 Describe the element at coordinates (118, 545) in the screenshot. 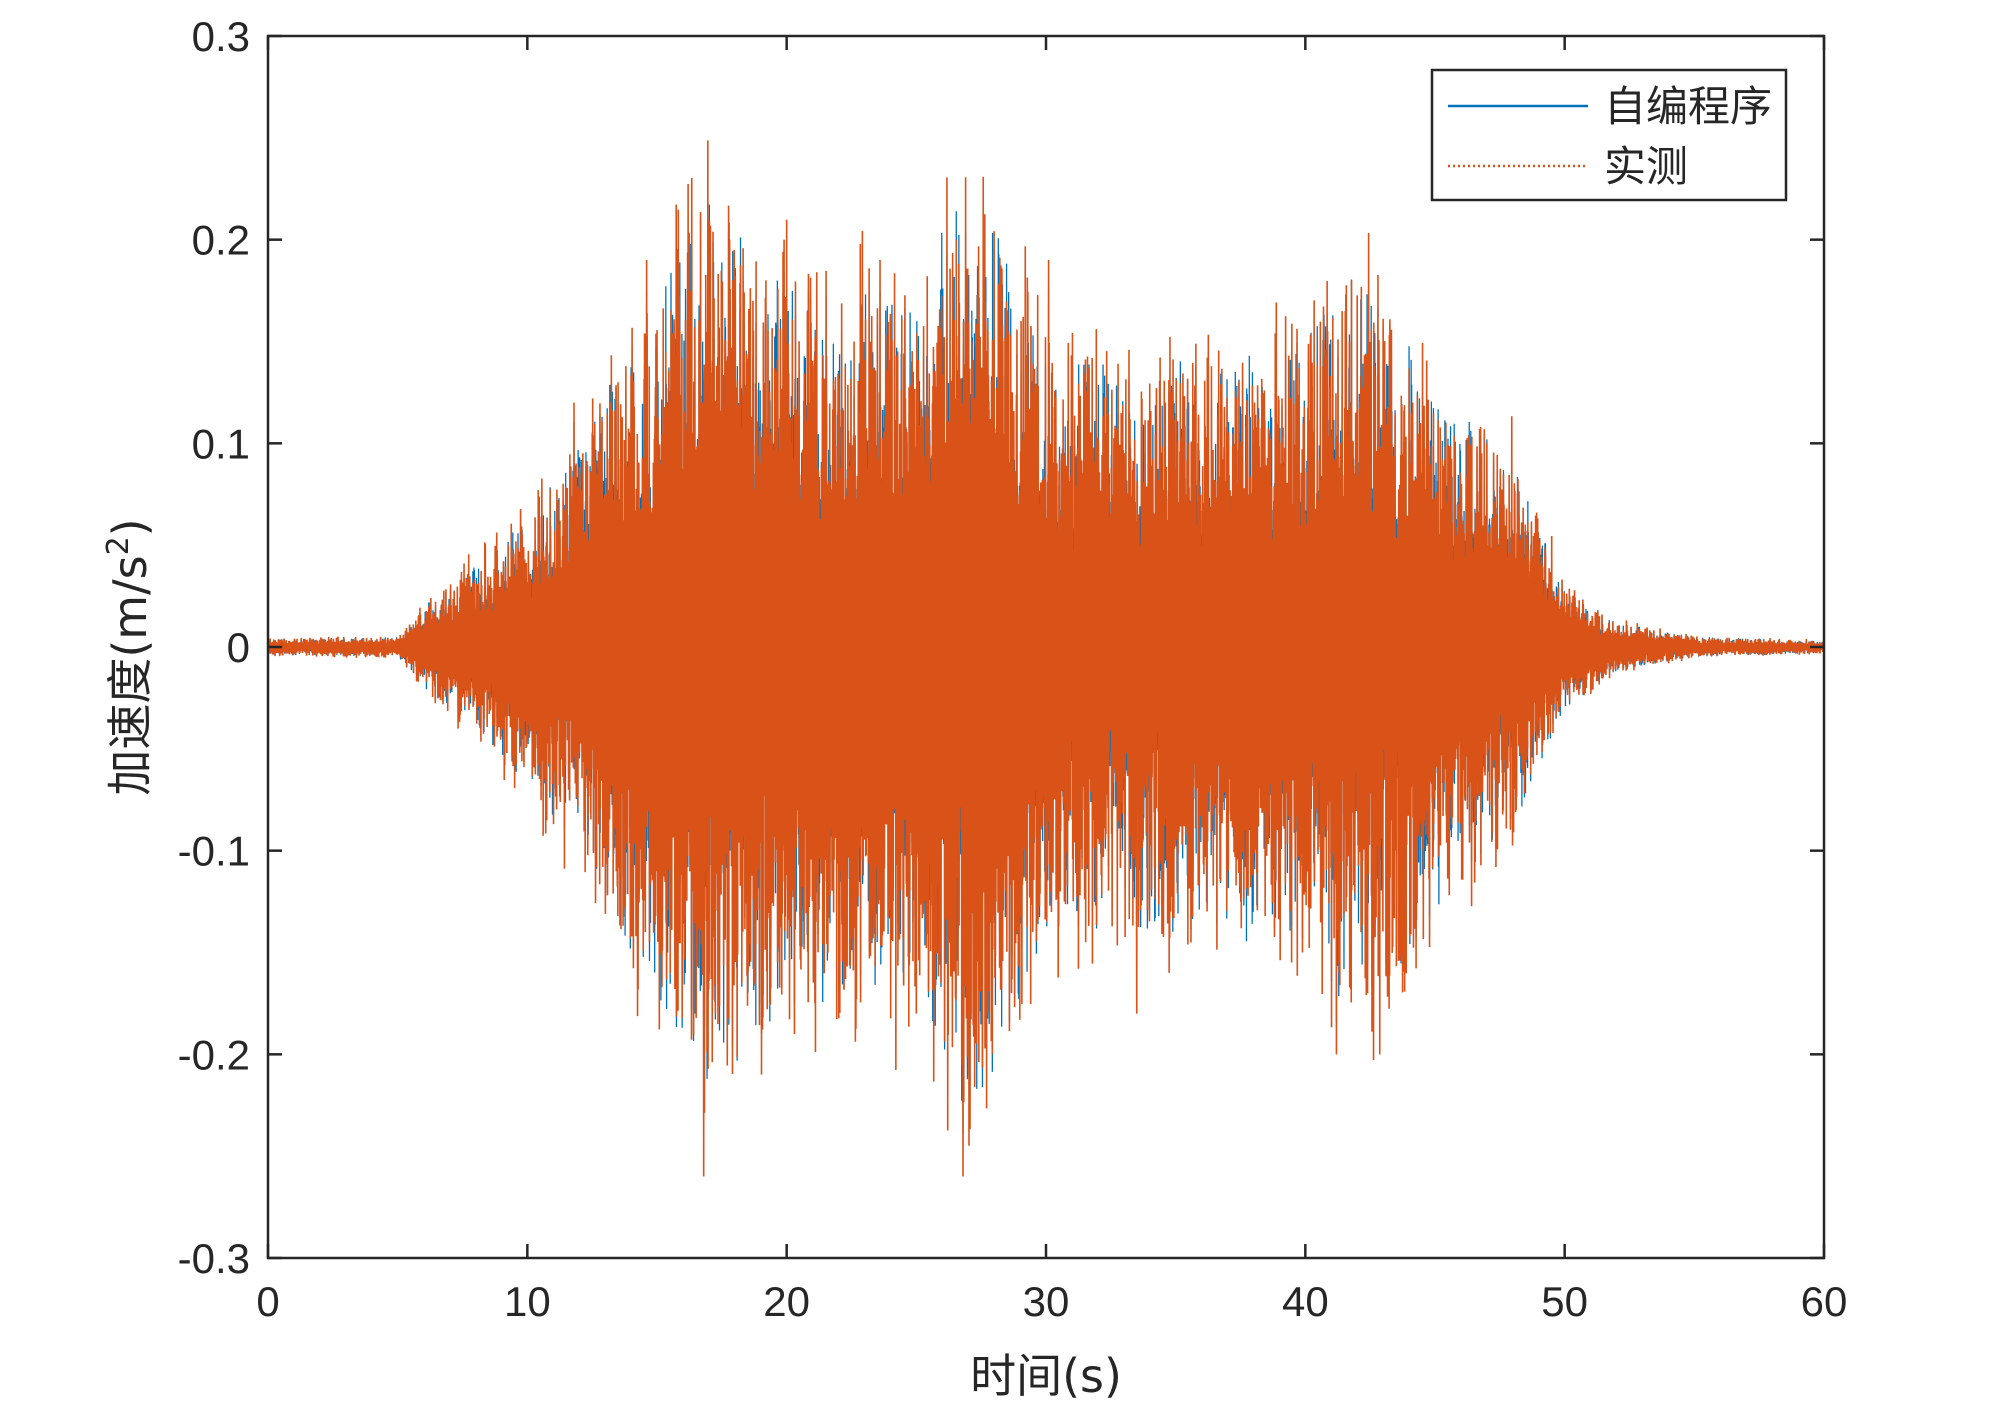

I see `y-axis-label-superscript: 2` at that location.